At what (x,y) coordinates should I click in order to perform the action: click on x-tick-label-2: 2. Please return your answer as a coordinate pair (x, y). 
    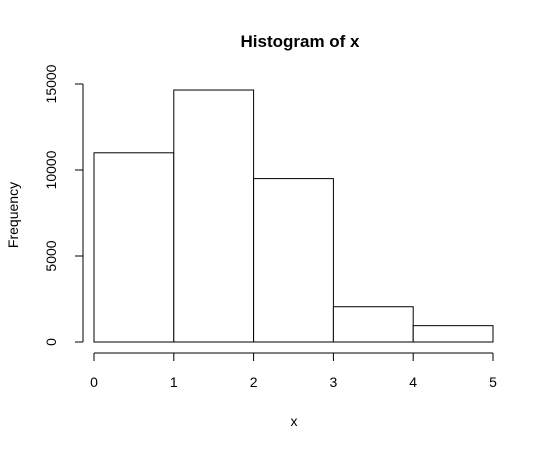
    Looking at the image, I should click on (254, 382).